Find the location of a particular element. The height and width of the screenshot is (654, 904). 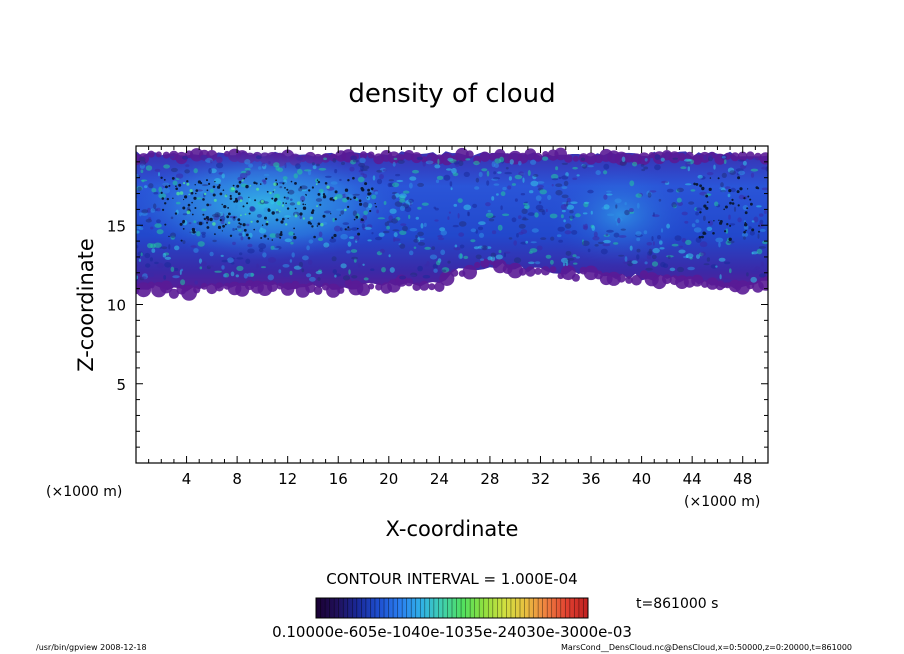

x-tick-label: 48 is located at coordinates (742, 479).